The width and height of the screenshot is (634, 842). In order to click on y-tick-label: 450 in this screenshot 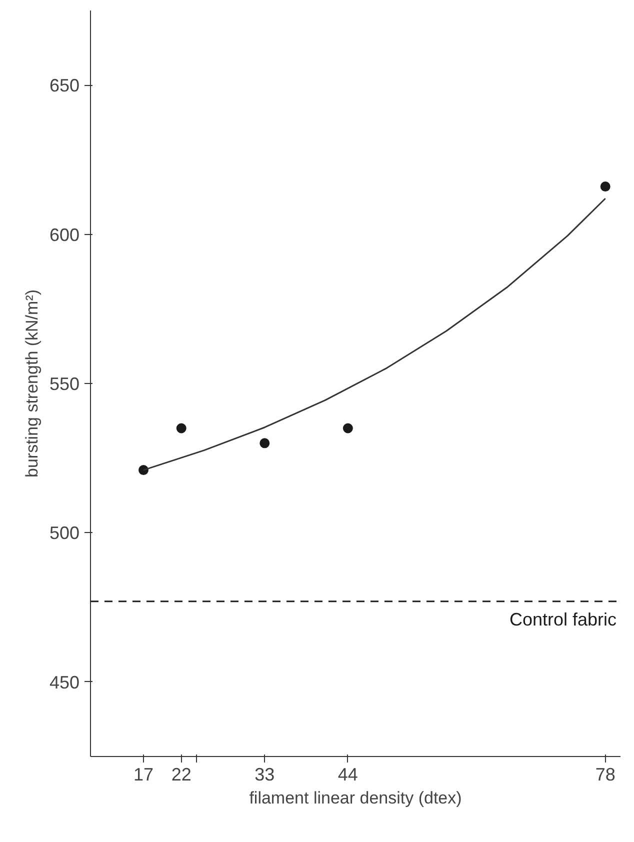, I will do `click(64, 682)`.